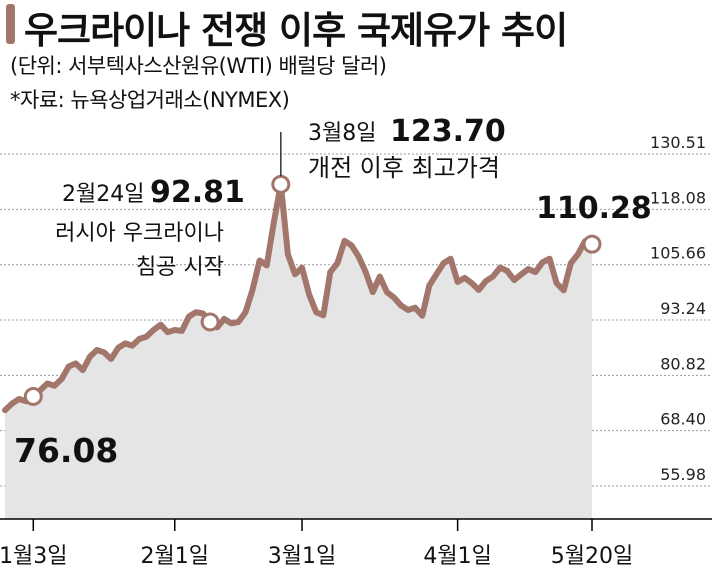 This screenshot has height=573, width=712. What do you see at coordinates (592, 556) in the screenshot?
I see `x-tick-label: 5월20일` at bounding box center [592, 556].